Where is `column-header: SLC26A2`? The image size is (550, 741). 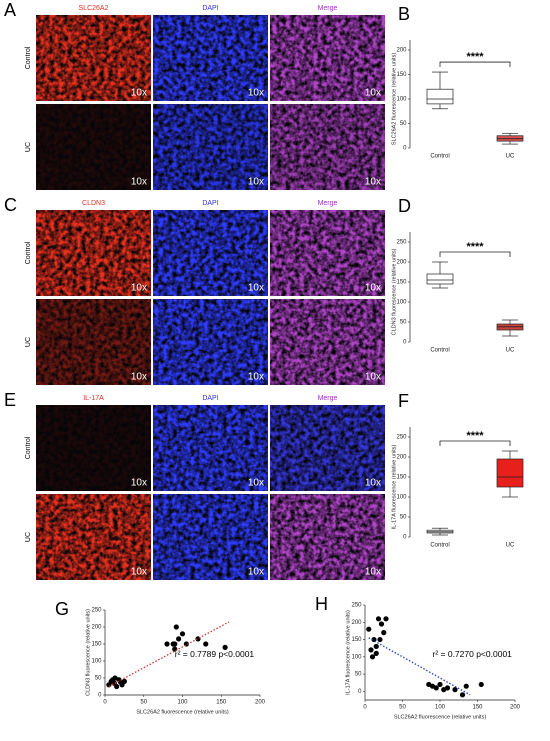
column-header: SLC26A2 is located at coordinates (94, 8).